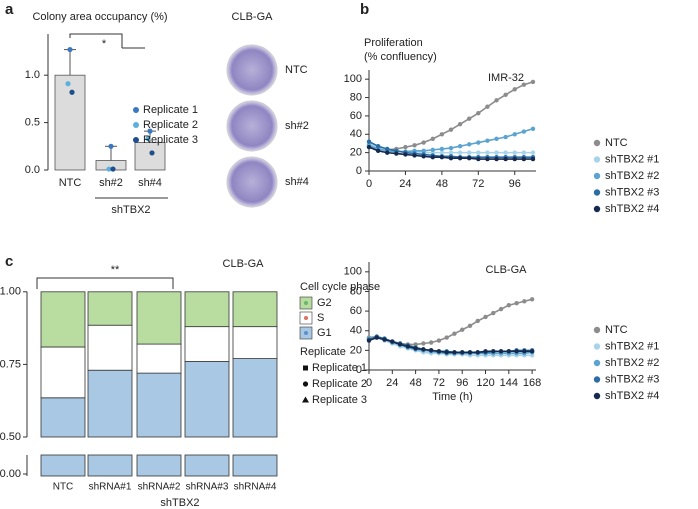 The width and height of the screenshot is (698, 509). Describe the element at coordinates (339, 400) in the screenshot. I see `replicate-label: Replicate 3` at that location.